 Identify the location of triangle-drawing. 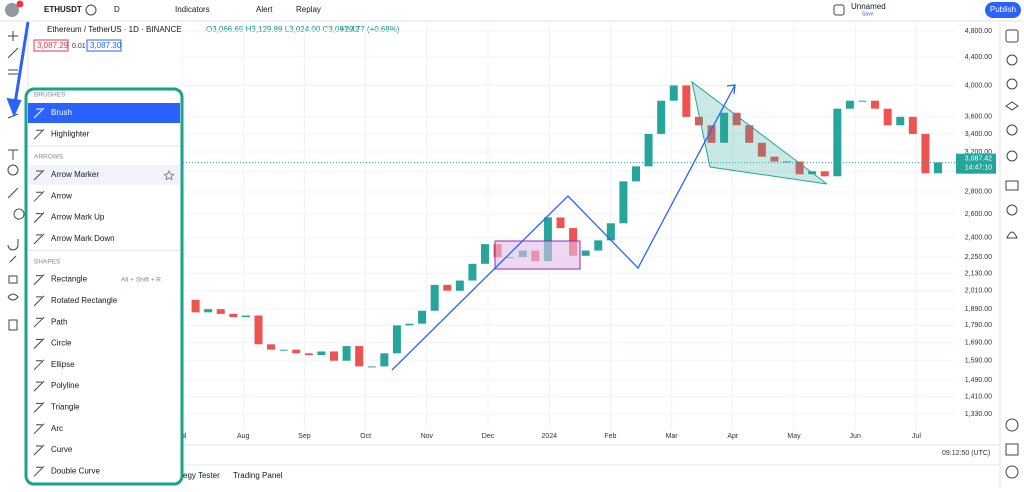
(759, 132).